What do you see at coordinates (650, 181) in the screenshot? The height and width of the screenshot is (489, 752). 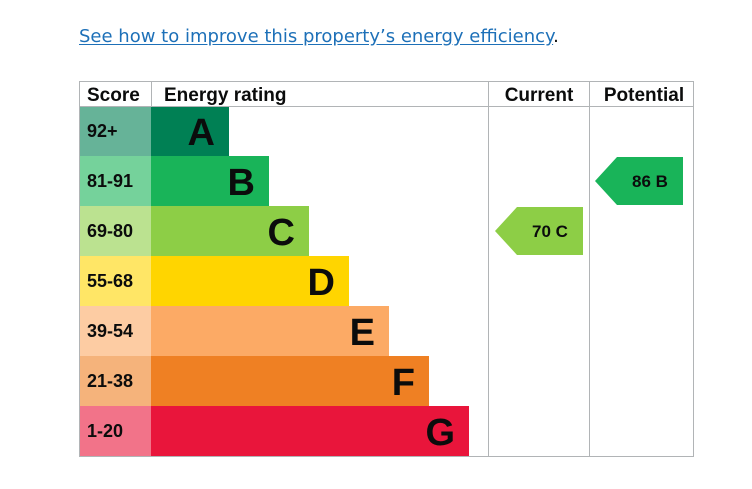 I see `potential-rating-label: 86 B` at bounding box center [650, 181].